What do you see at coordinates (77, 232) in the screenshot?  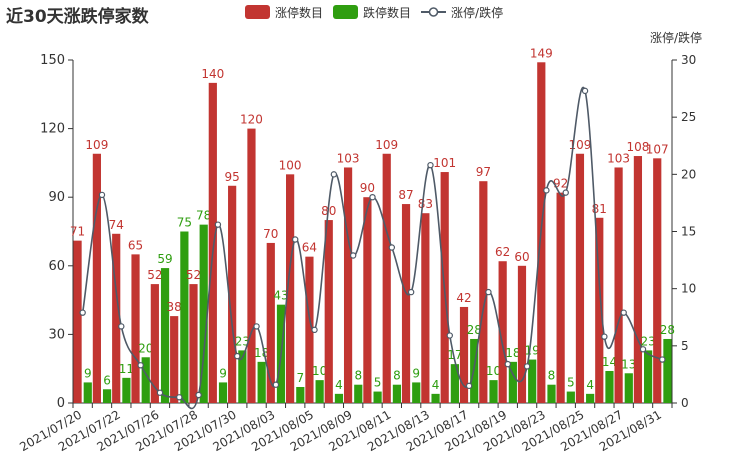 I see `bar-up-label: 71` at bounding box center [77, 232].